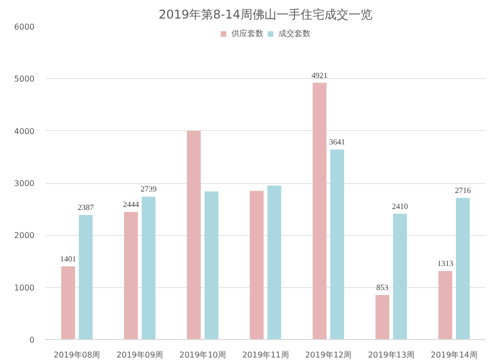 This screenshot has width=500, height=362. Describe the element at coordinates (462, 190) in the screenshot. I see `data-label: 2716` at that location.